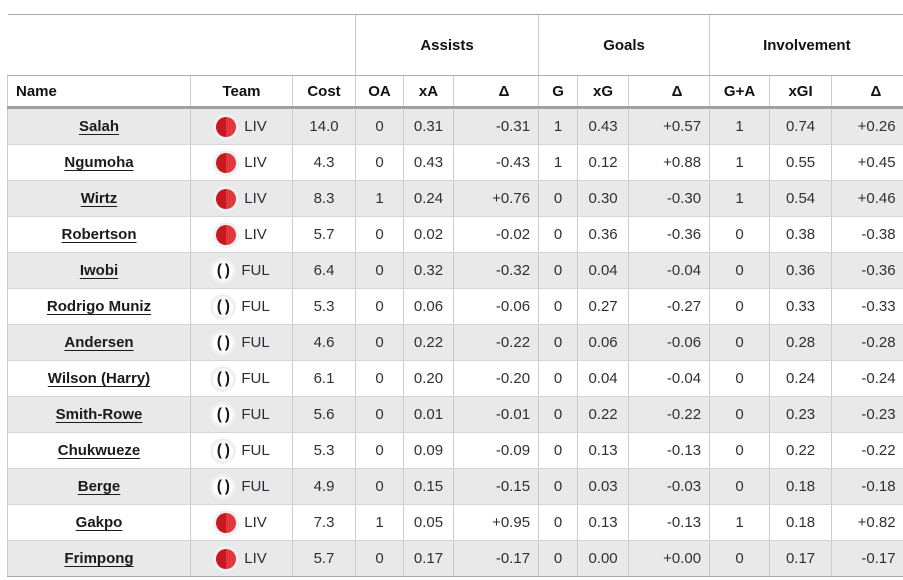 This screenshot has height=580, width=903. What do you see at coordinates (323, 522) in the screenshot?
I see `cost-cell: 7.3` at bounding box center [323, 522].